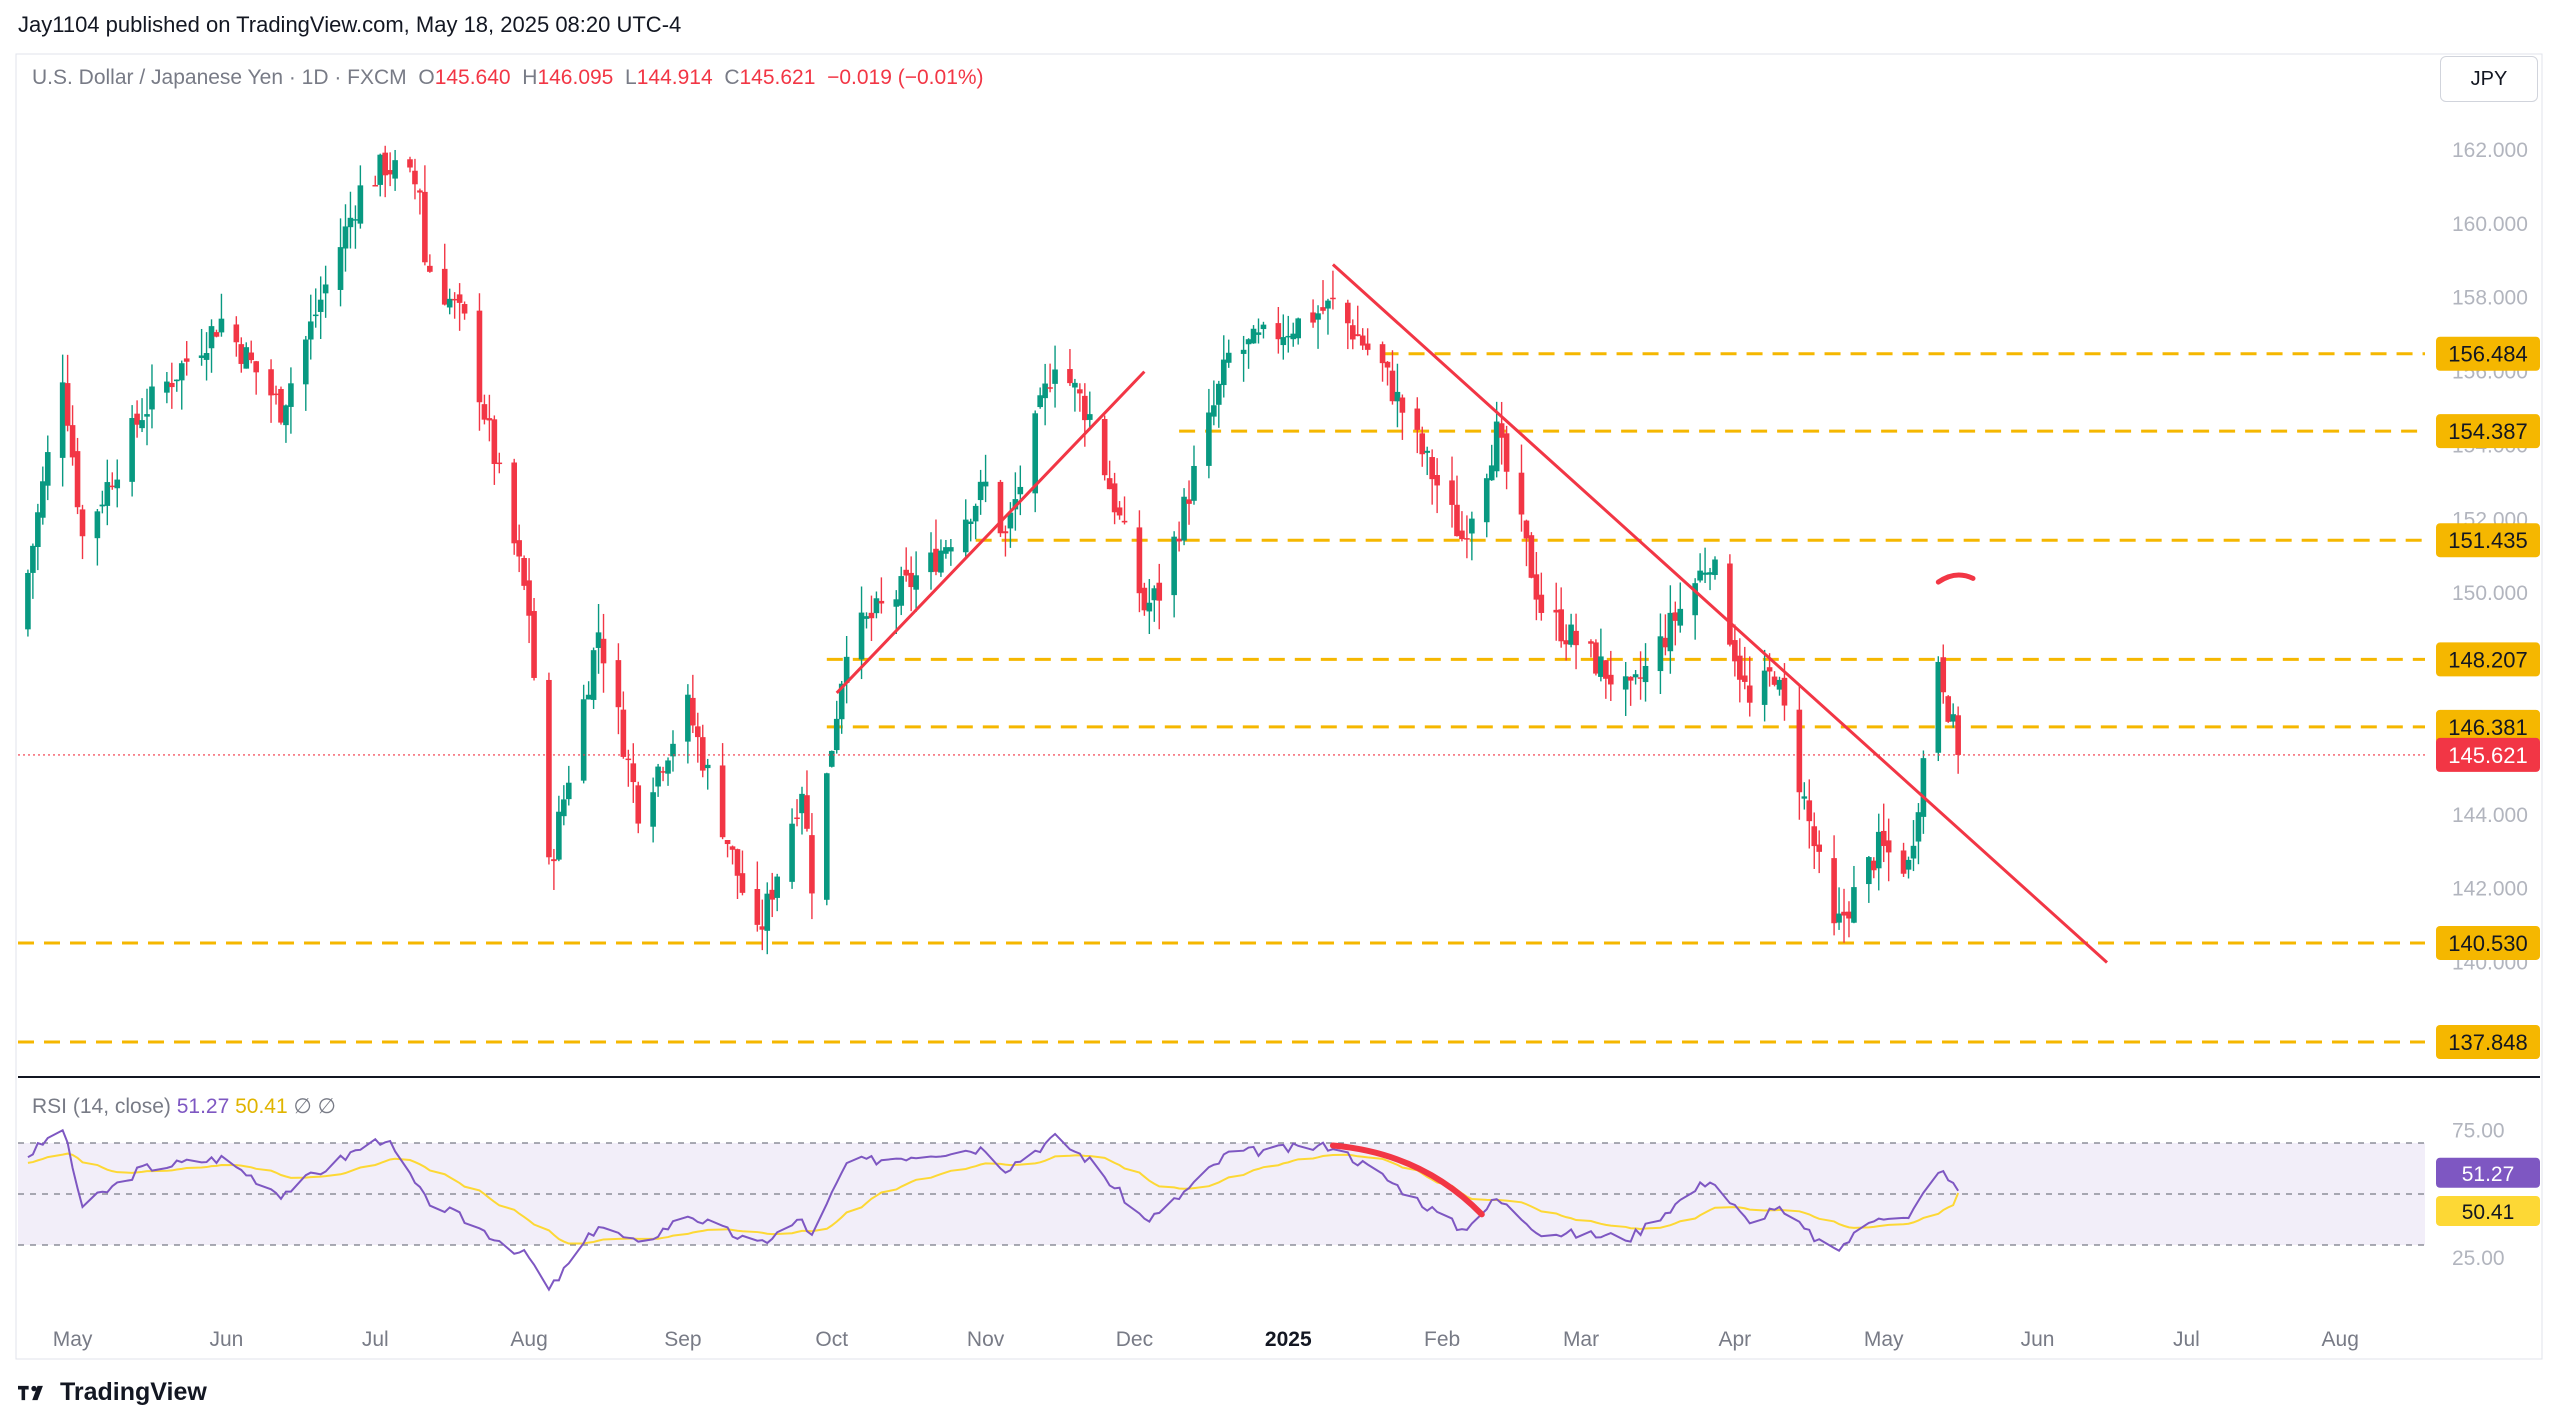 This screenshot has height=1423, width=2560. I want to click on header-h-value: 146.095, so click(575, 77).